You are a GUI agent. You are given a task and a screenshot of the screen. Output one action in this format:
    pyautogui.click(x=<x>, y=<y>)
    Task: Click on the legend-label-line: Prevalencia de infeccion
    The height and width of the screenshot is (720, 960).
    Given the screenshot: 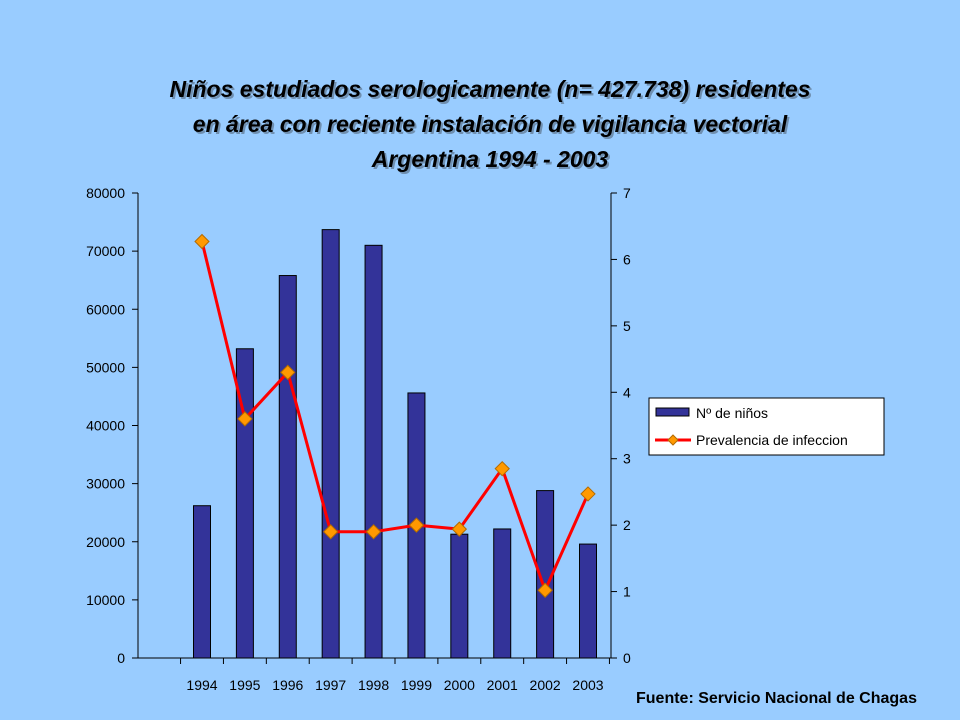 What is the action you would take?
    pyautogui.click(x=772, y=440)
    